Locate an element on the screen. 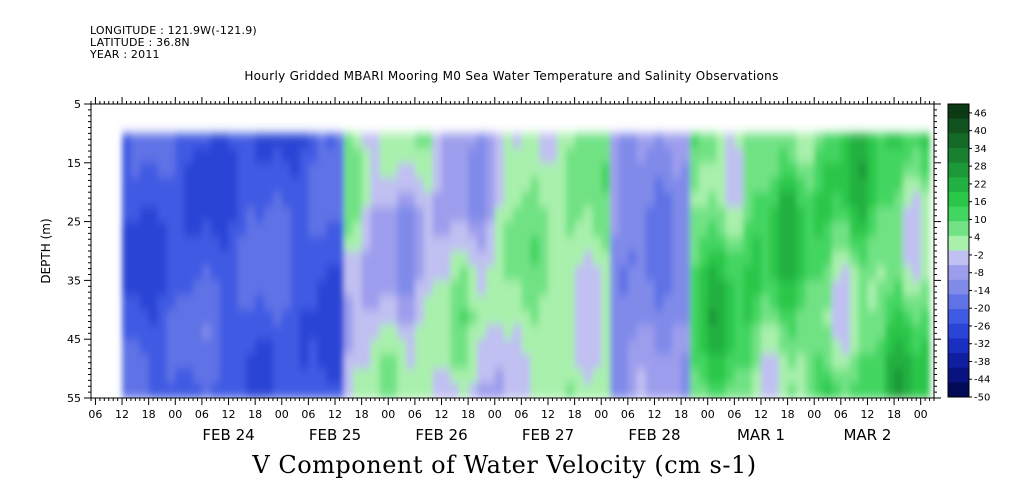 This screenshot has width=1009, height=504. y-tick-label: 25 is located at coordinates (74, 222).